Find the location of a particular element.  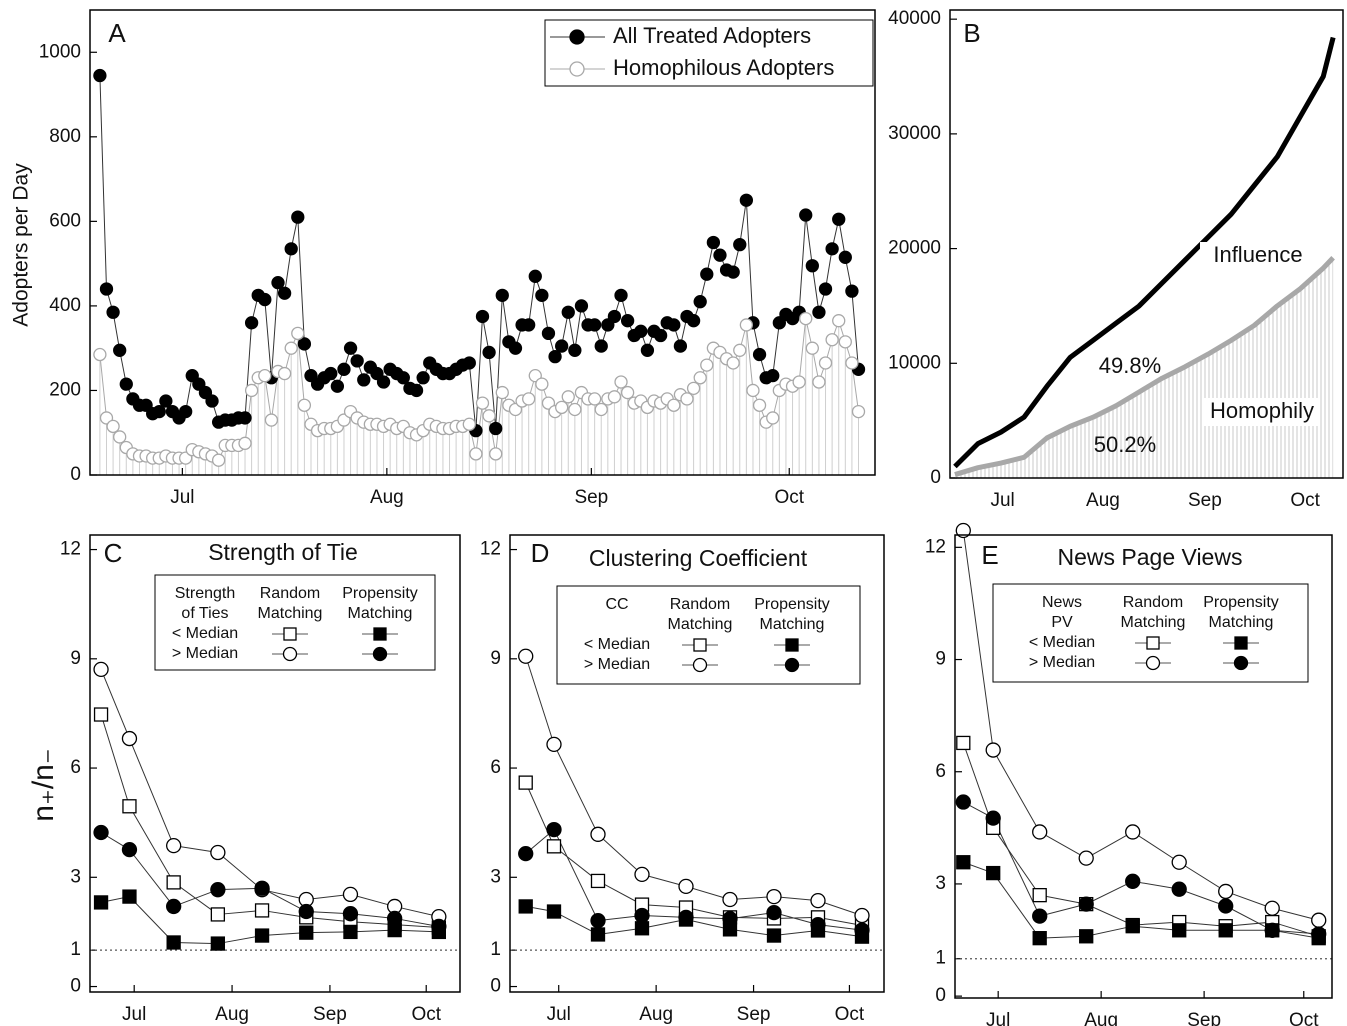

panel-letter: A is located at coordinates (117, 33).